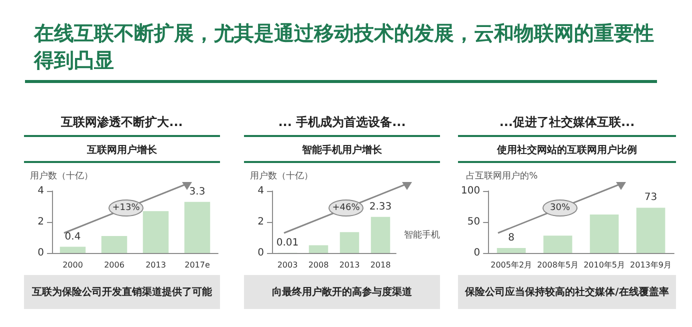 The height and width of the screenshot is (327, 692). I want to click on text: 保险公司应当保持较高的社交媒体/在线覆盖率, so click(567, 292).